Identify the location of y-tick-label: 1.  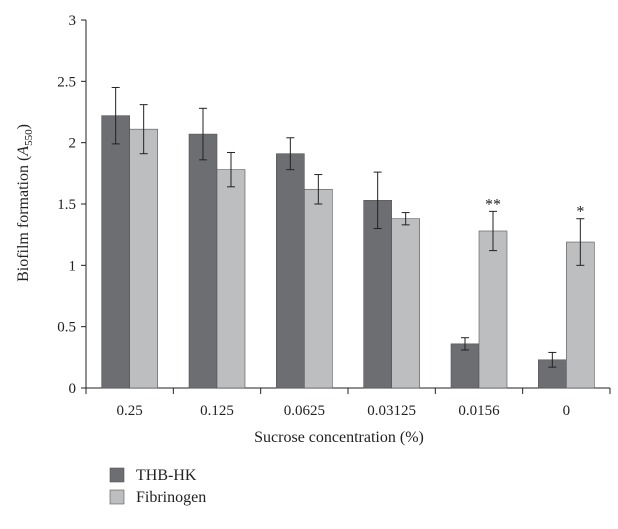
(73, 266).